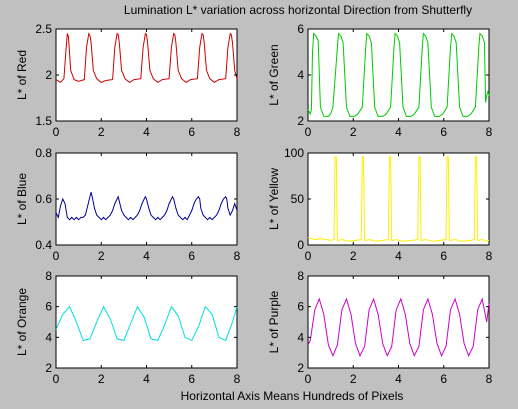 The height and width of the screenshot is (409, 518). I want to click on y-tick-label: 2.5, so click(43, 29).